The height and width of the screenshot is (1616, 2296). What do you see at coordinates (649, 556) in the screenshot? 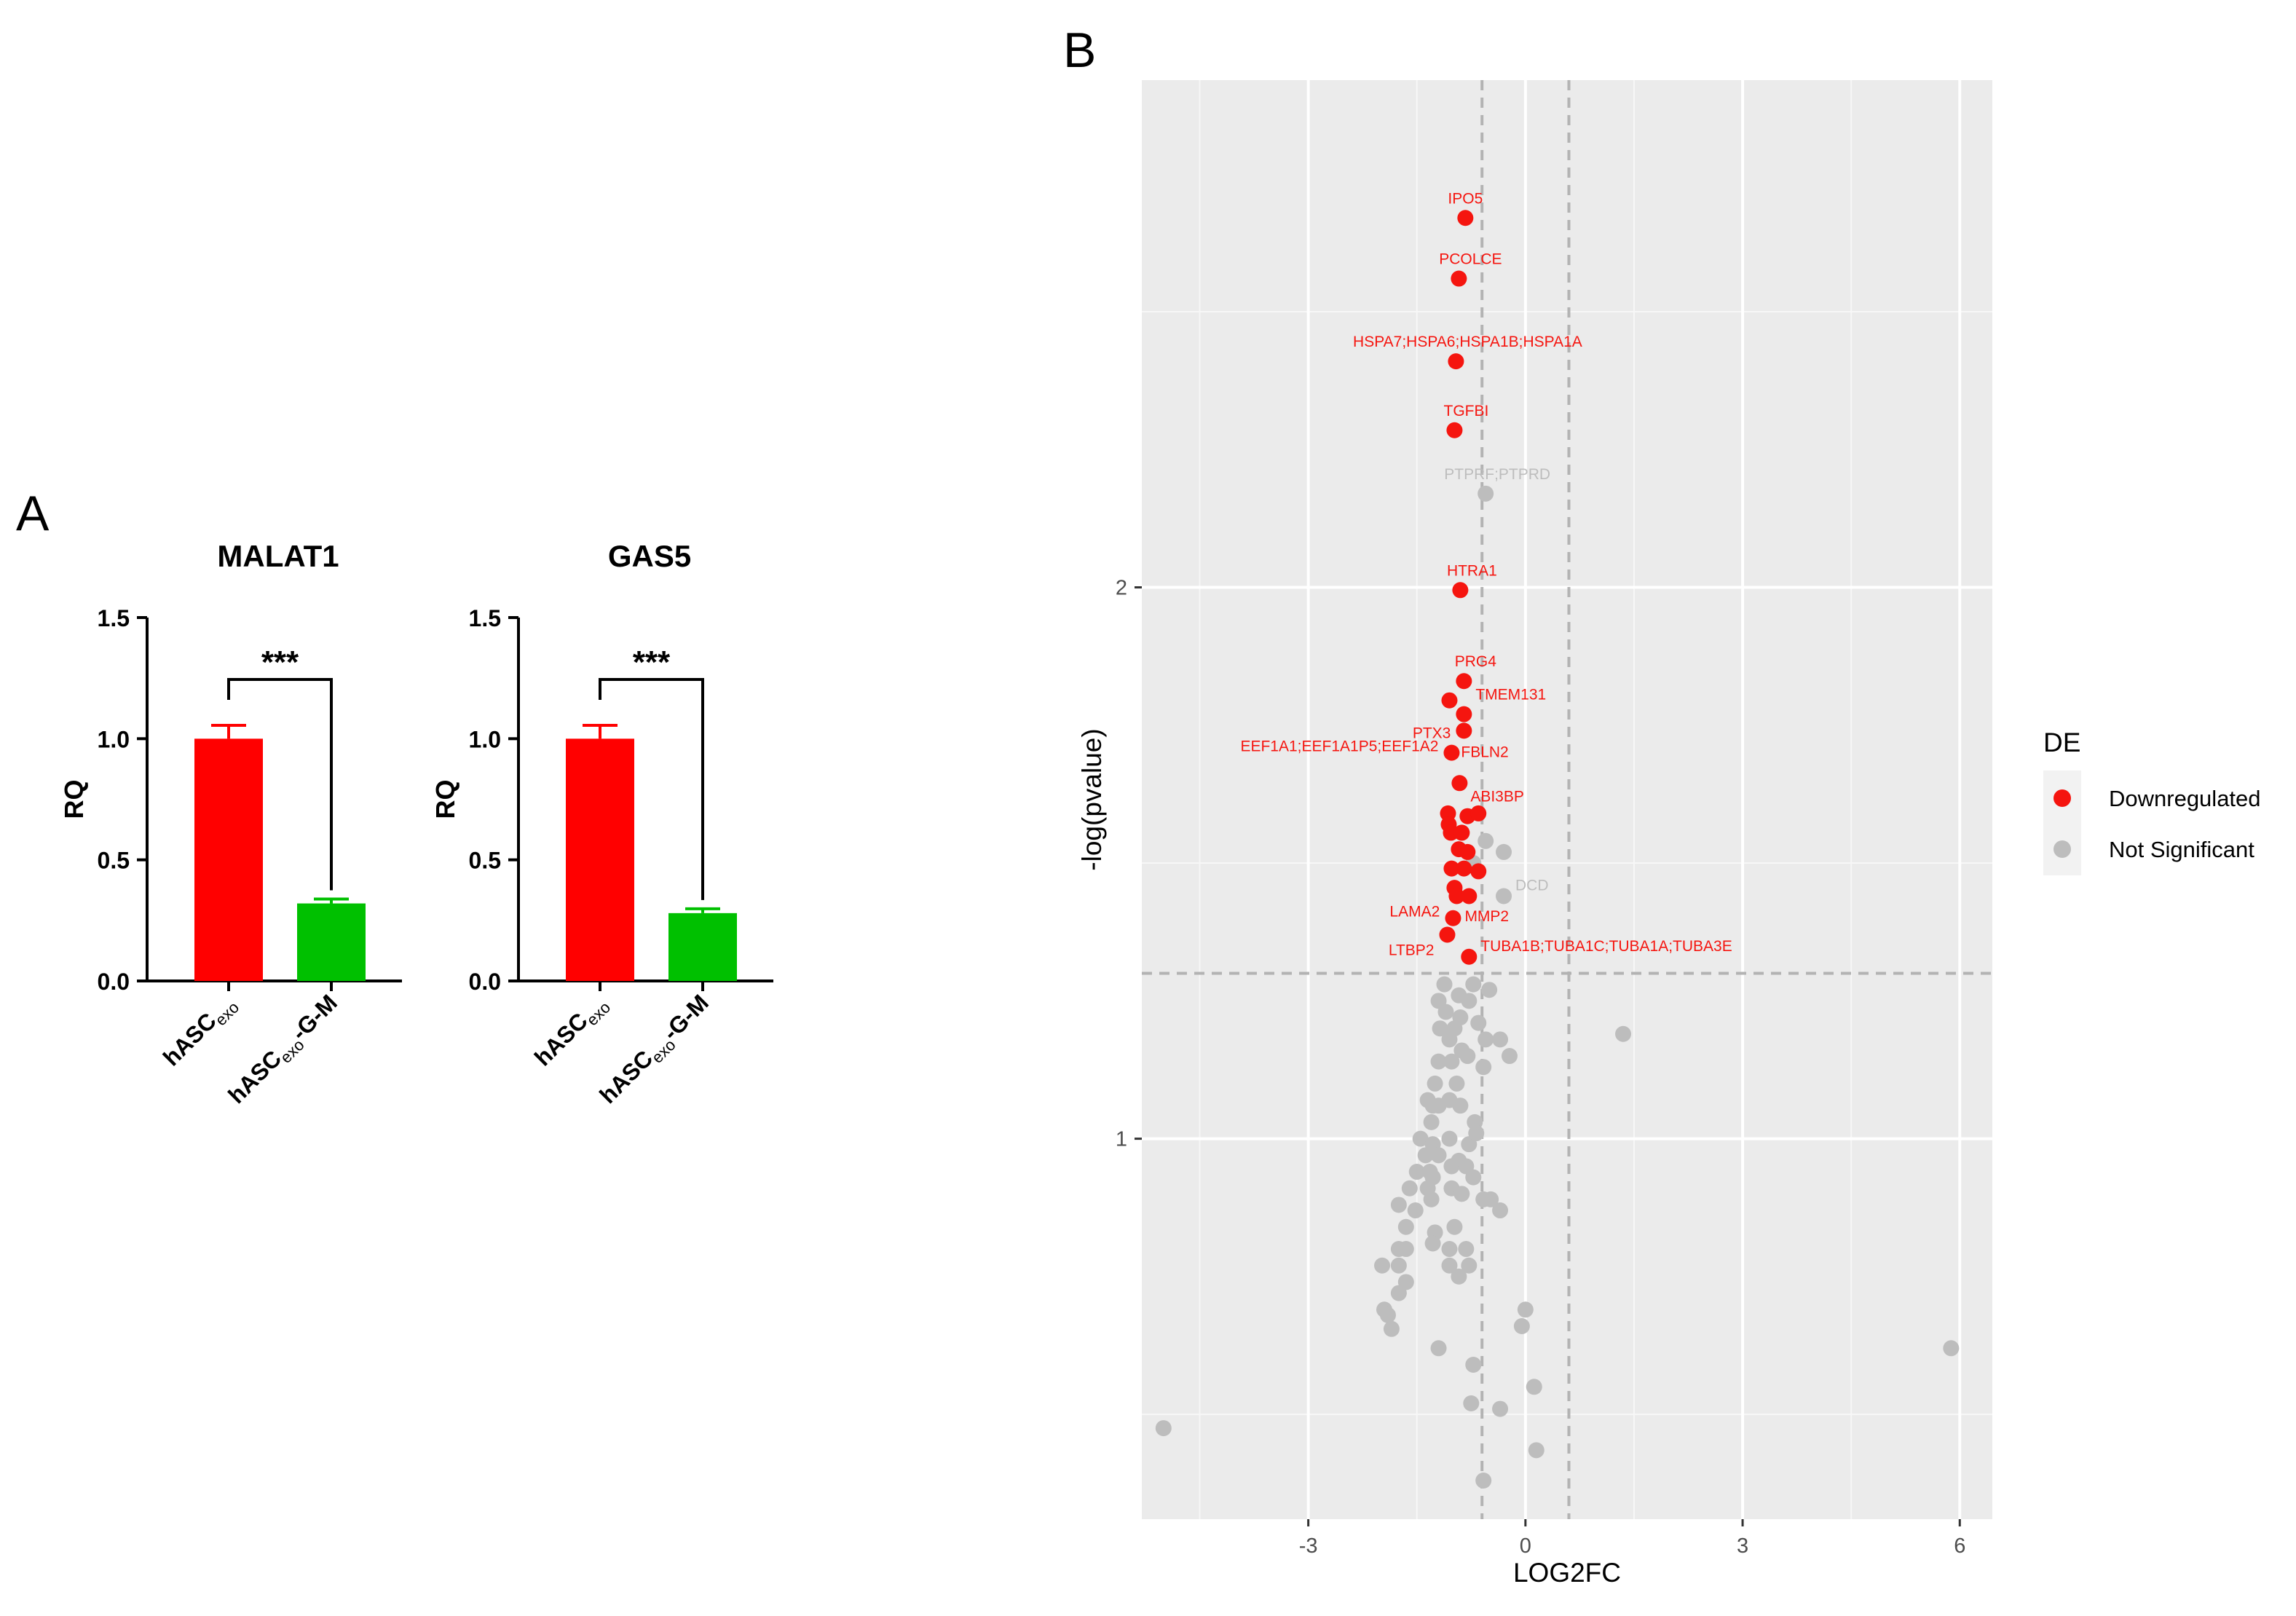
I see `chart-title: GAS5` at bounding box center [649, 556].